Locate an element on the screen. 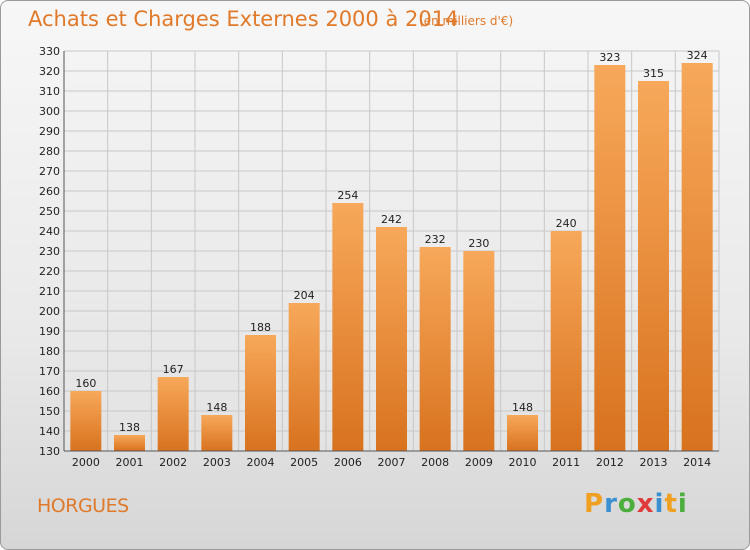 The height and width of the screenshot is (550, 750). logo-letter: P is located at coordinates (594, 504).